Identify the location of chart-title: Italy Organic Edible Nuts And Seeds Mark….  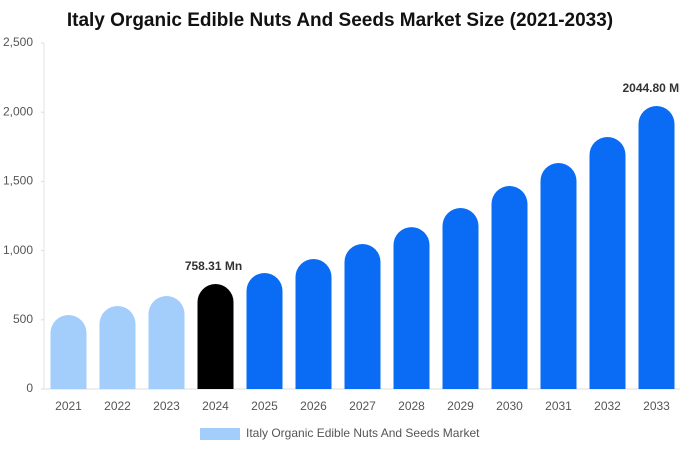
(340, 20).